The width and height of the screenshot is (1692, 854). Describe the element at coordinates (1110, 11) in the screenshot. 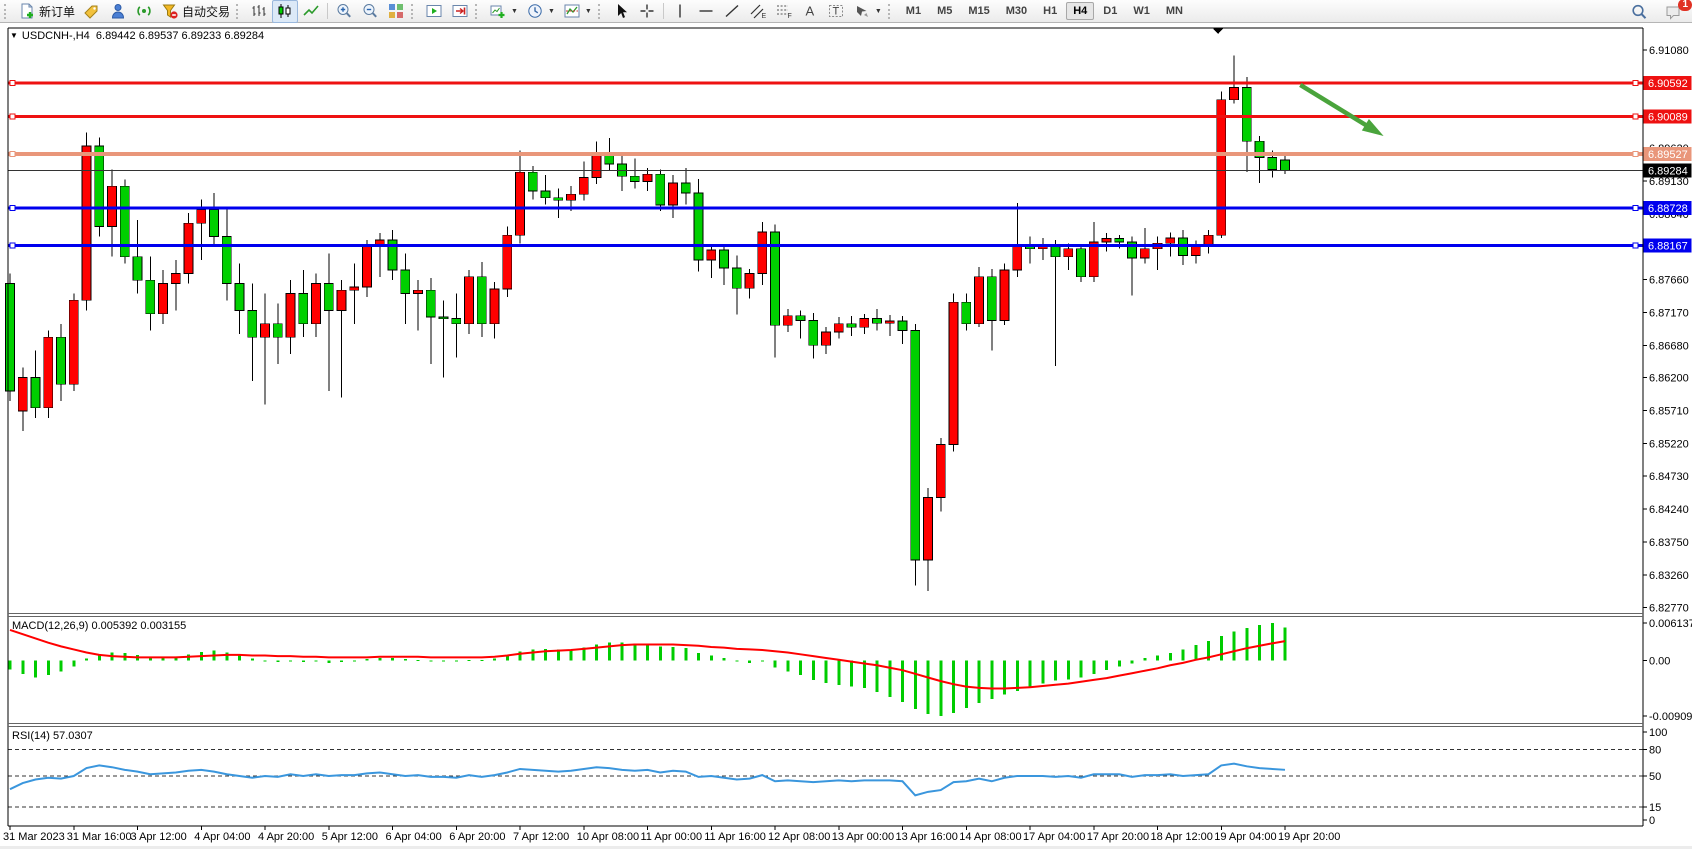

I see `period-button-d1: D1` at that location.